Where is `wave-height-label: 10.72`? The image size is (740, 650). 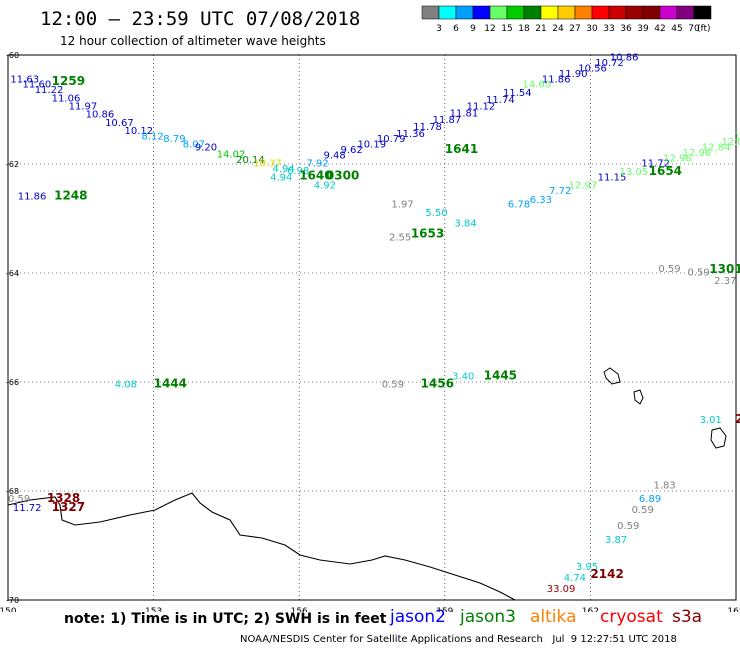 wave-height-label: 10.72 is located at coordinates (609, 63).